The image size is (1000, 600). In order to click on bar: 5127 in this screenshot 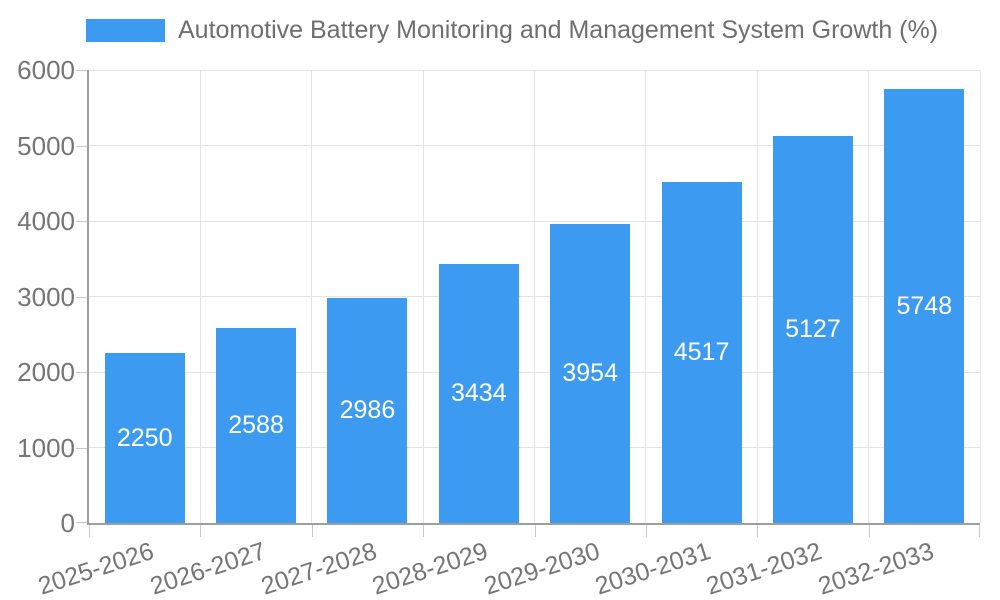, I will do `click(812, 329)`.